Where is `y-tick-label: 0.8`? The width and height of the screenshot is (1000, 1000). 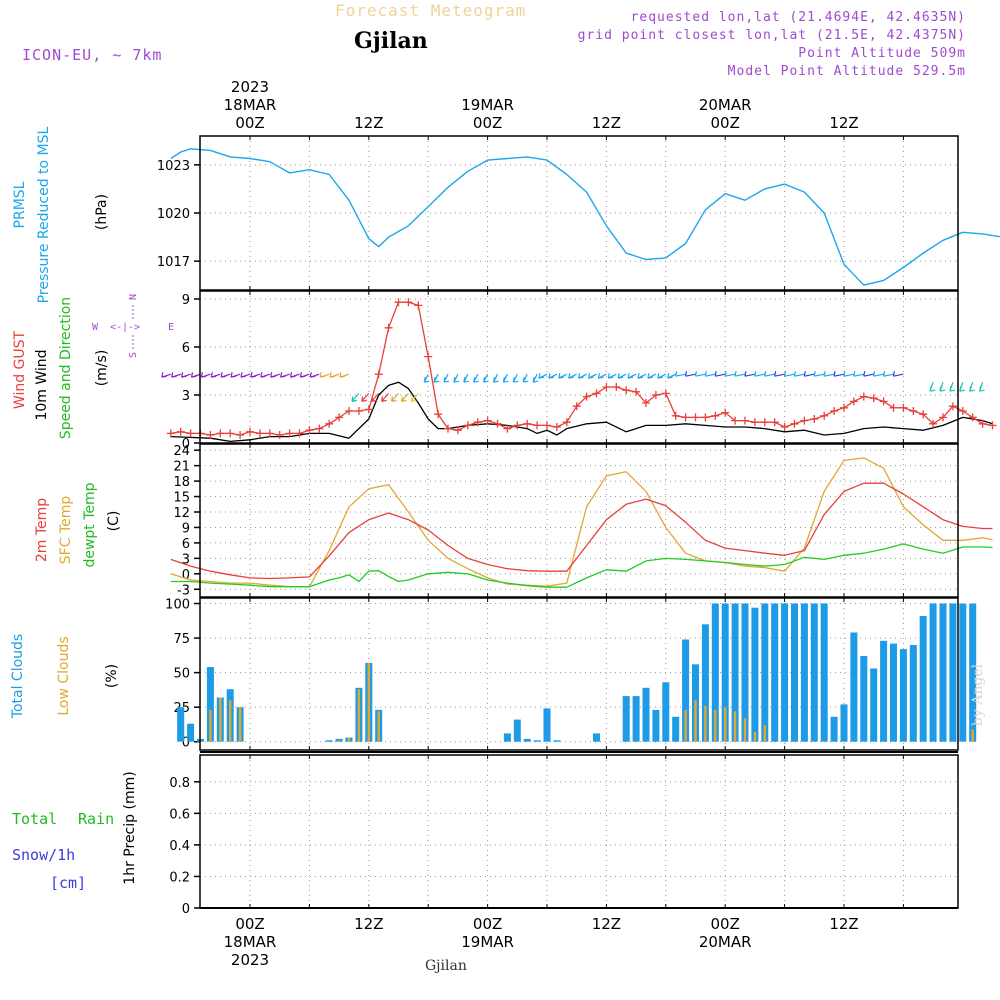
y-tick-label: 0.8 is located at coordinates (179, 783).